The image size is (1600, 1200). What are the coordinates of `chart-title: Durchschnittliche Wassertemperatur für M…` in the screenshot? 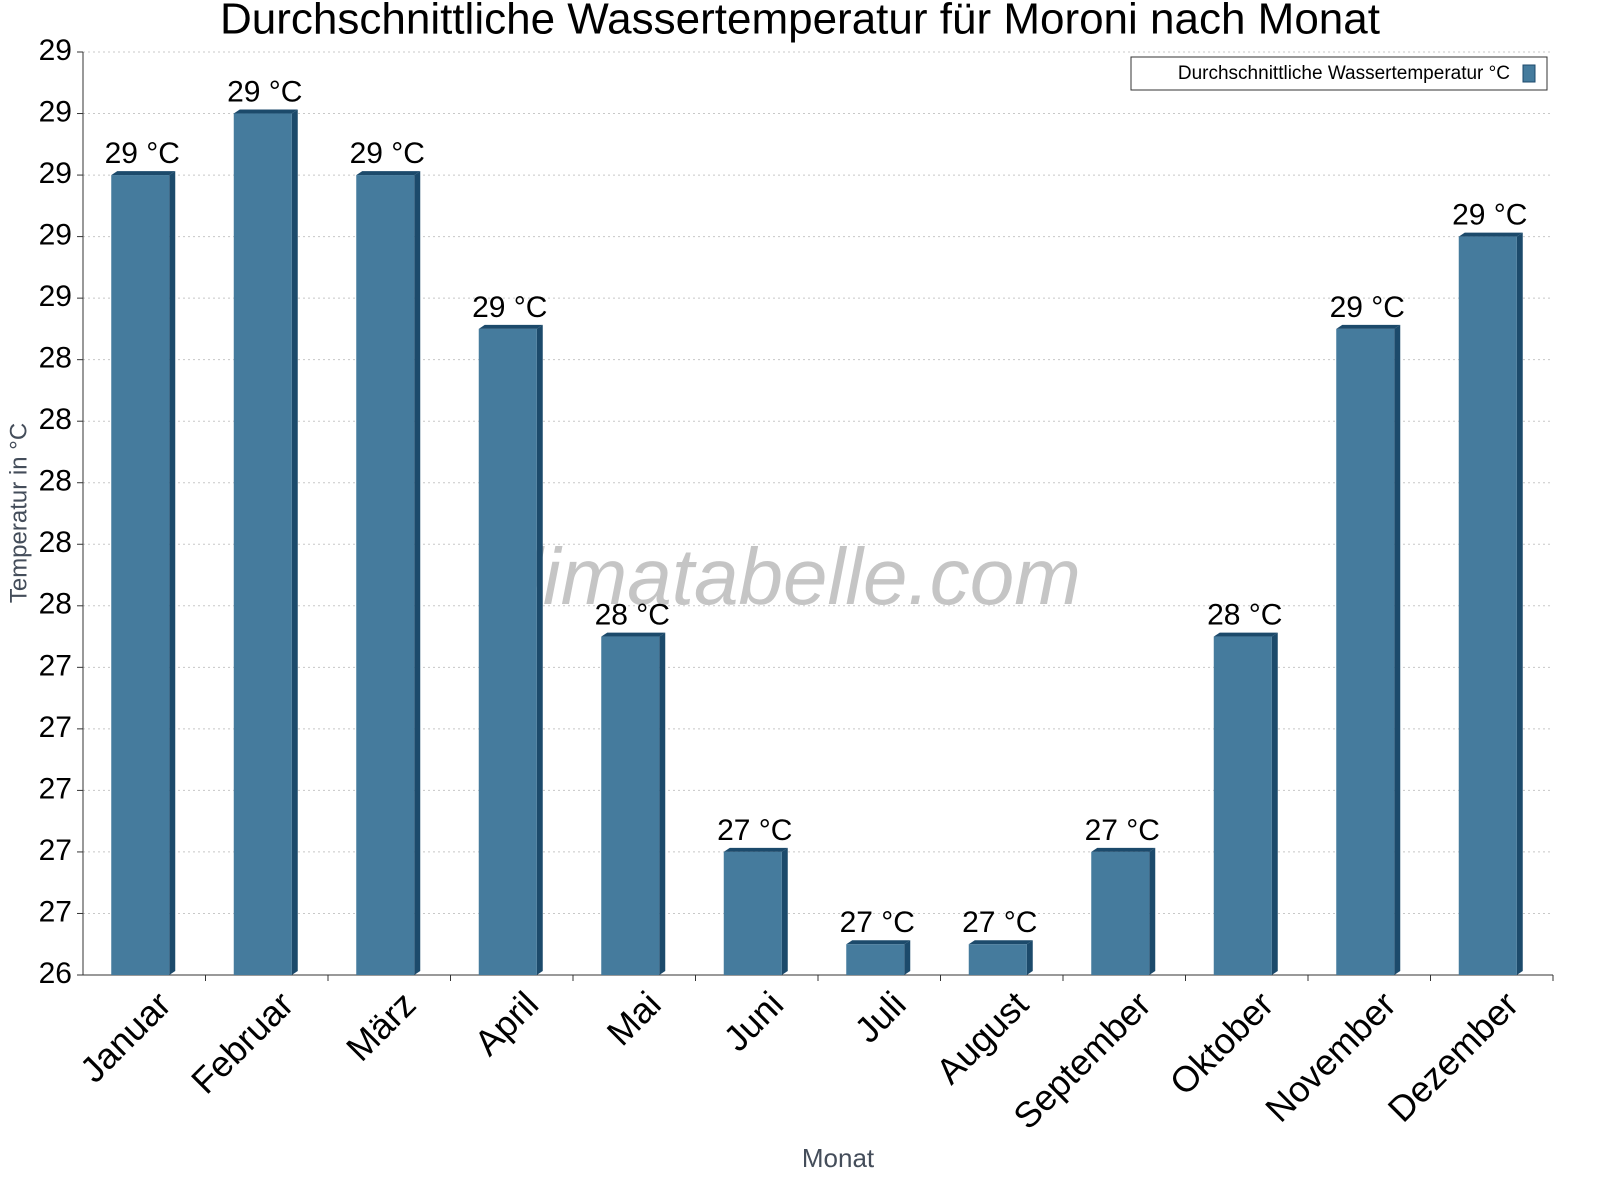 It's located at (800, 22).